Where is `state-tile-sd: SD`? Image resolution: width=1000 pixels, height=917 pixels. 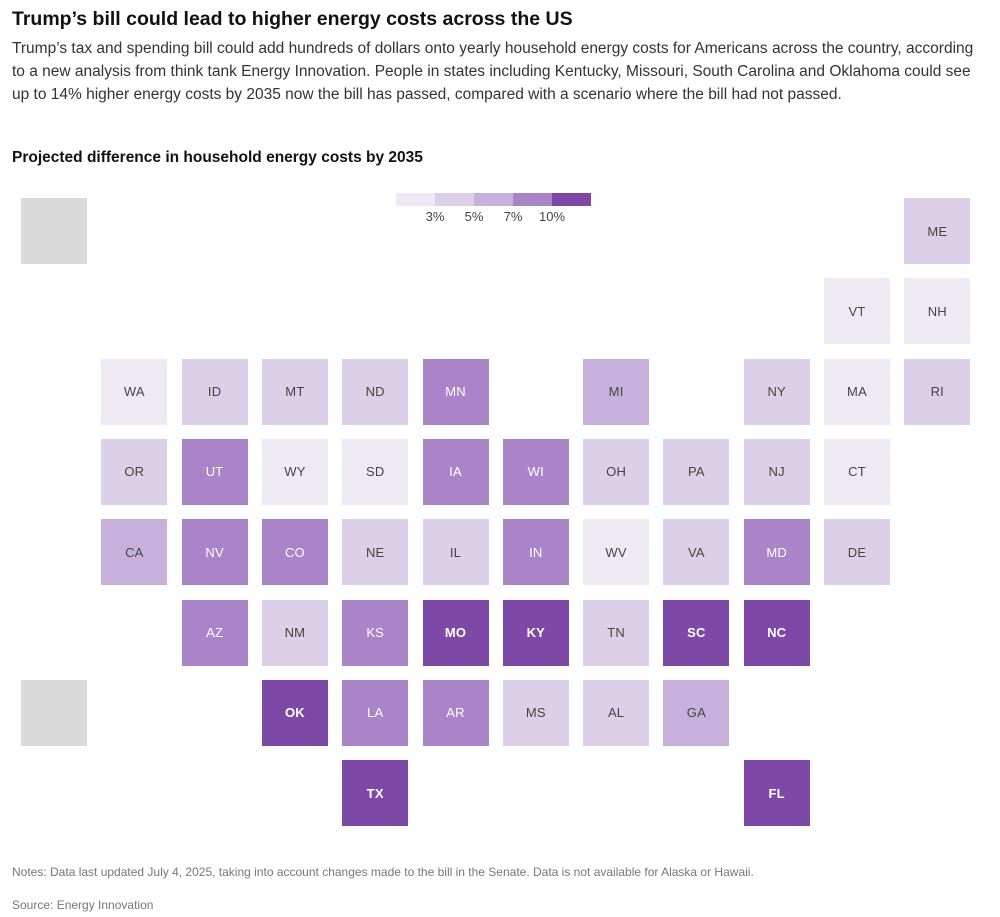
state-tile-sd: SD is located at coordinates (375, 471).